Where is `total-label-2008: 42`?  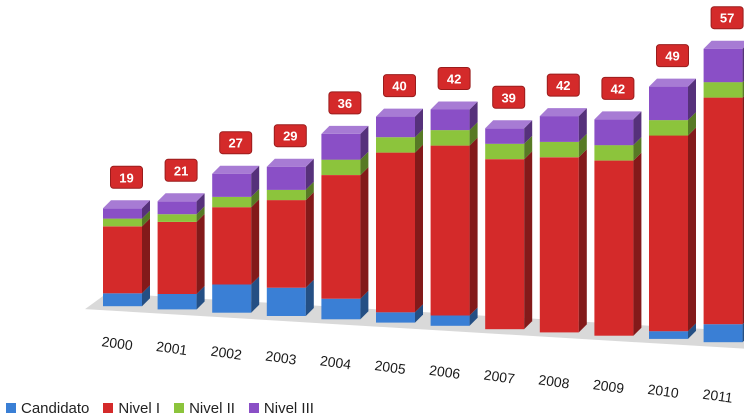 total-label-2008: 42 is located at coordinates (563, 85).